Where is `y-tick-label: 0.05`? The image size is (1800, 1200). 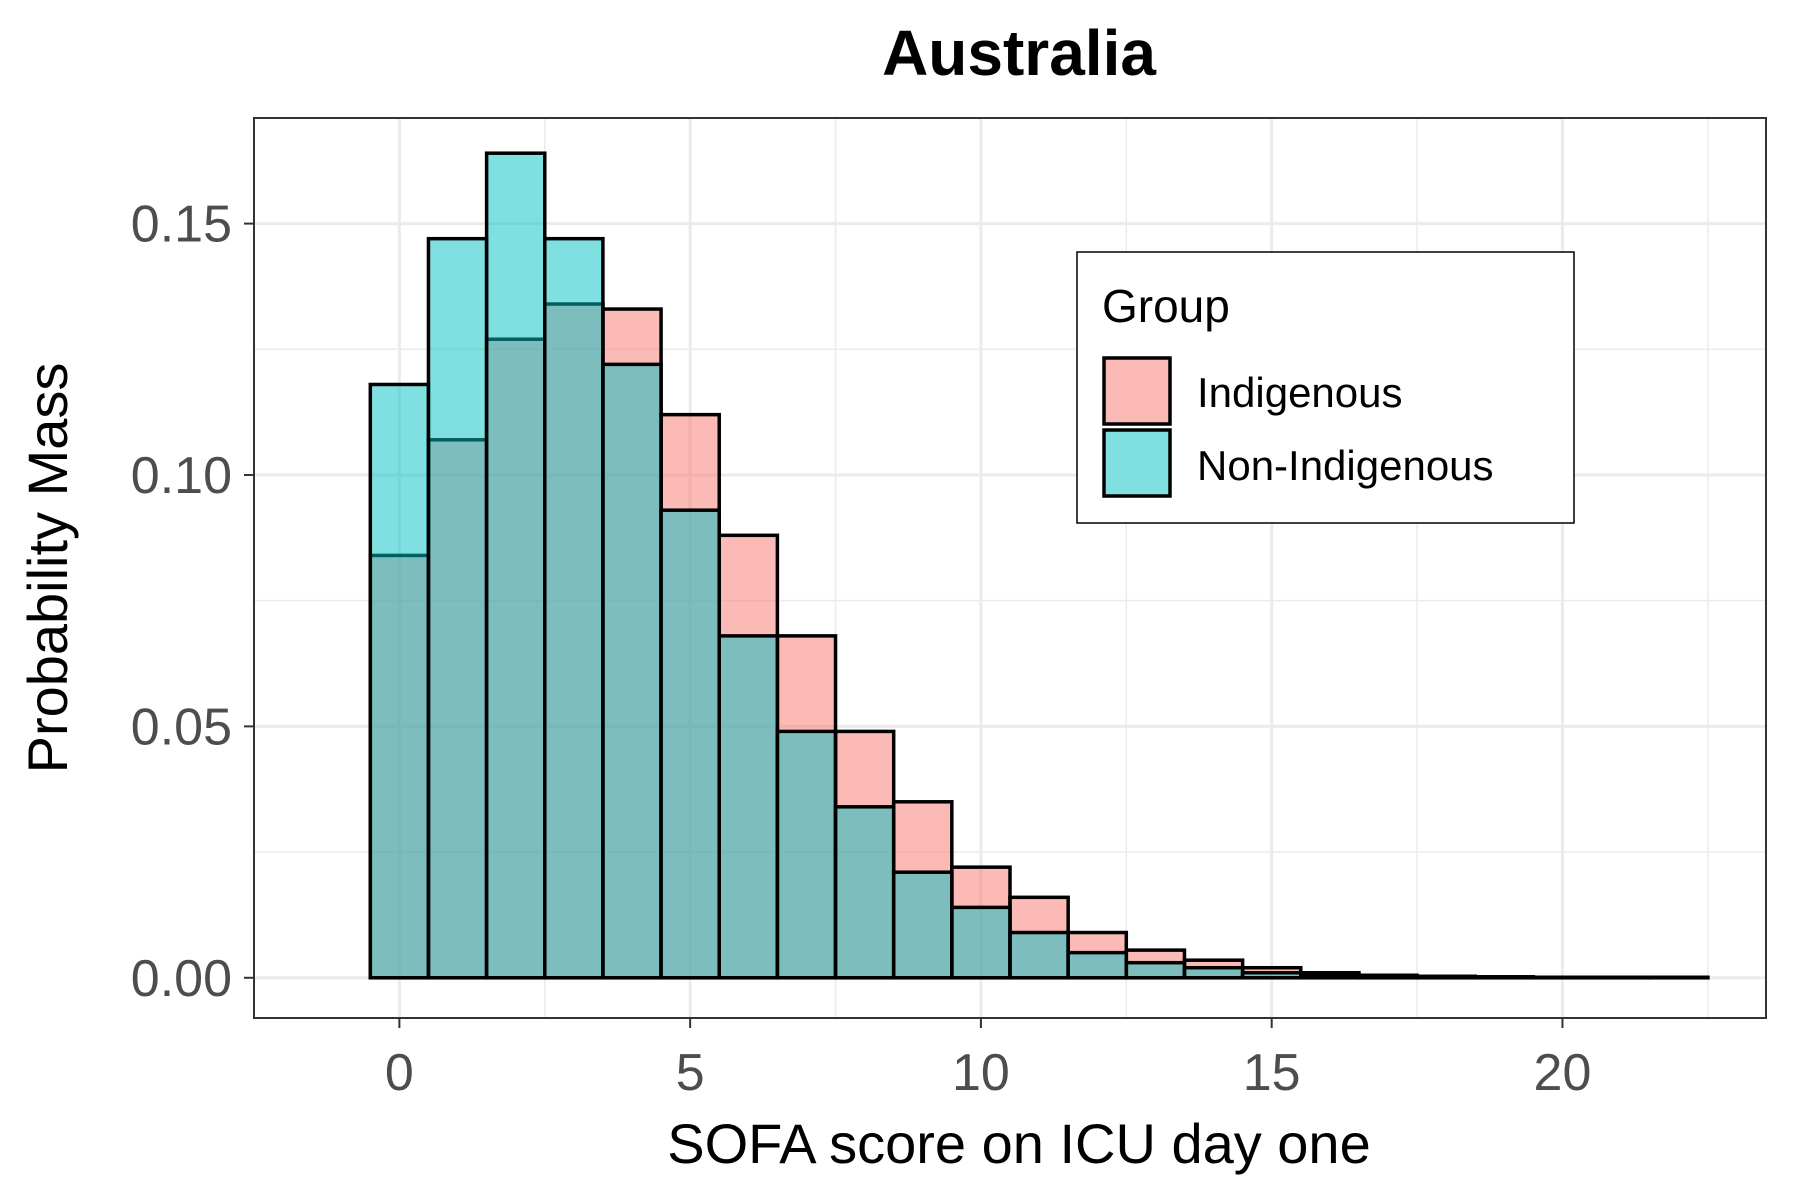
y-tick-label: 0.05 is located at coordinates (181, 727).